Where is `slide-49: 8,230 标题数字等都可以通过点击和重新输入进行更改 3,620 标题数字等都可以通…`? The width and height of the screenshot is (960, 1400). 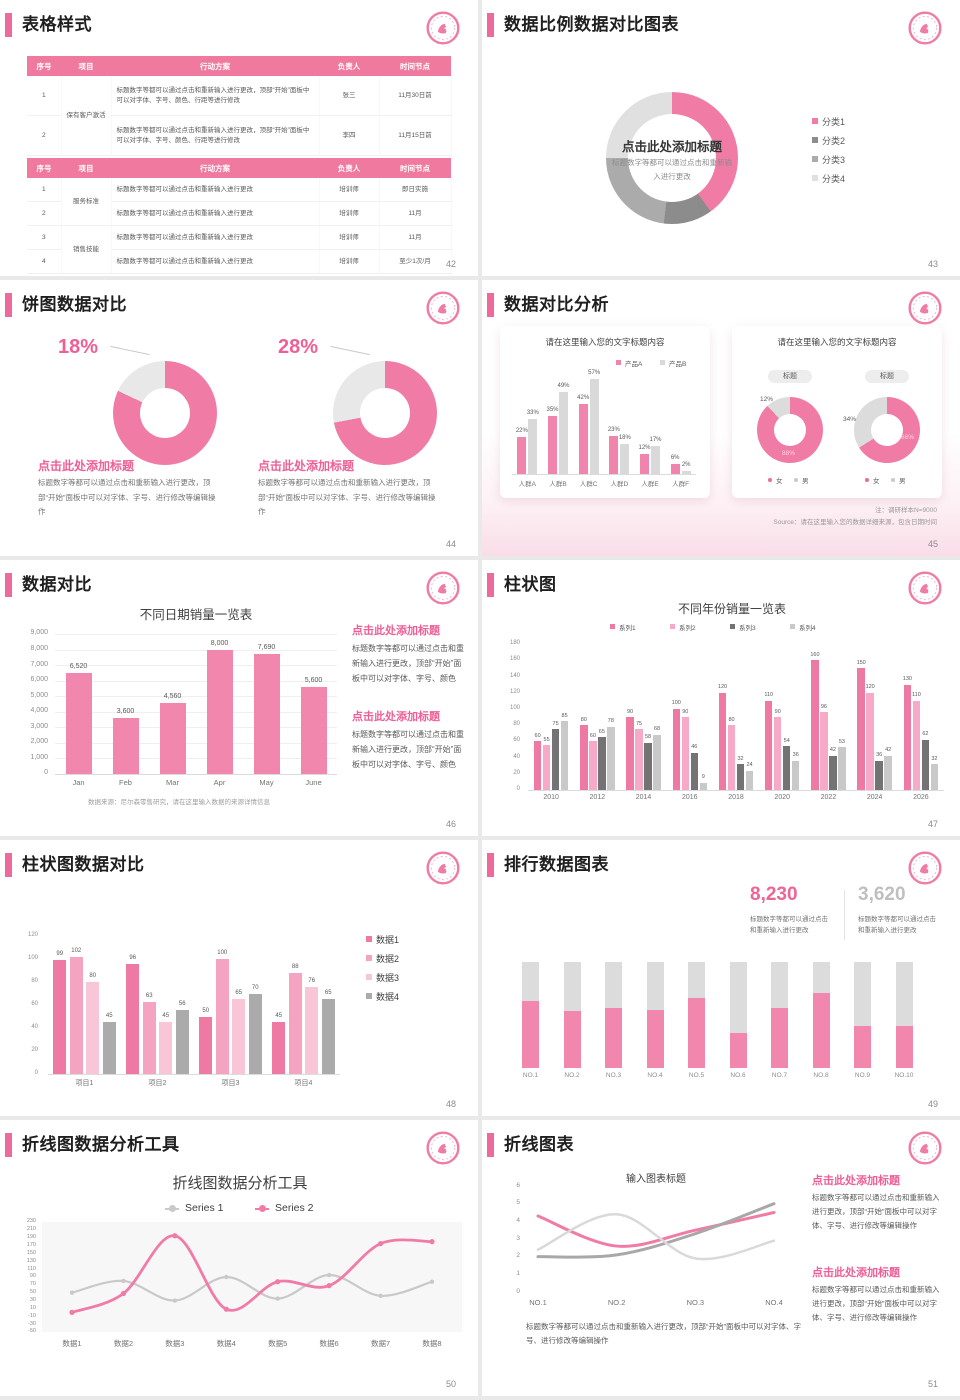
slide-49: 8,230 标题数字等都可以通过点击和重新输入进行更改 3,620 标题数字等都可以通… is located at coordinates (721, 978).